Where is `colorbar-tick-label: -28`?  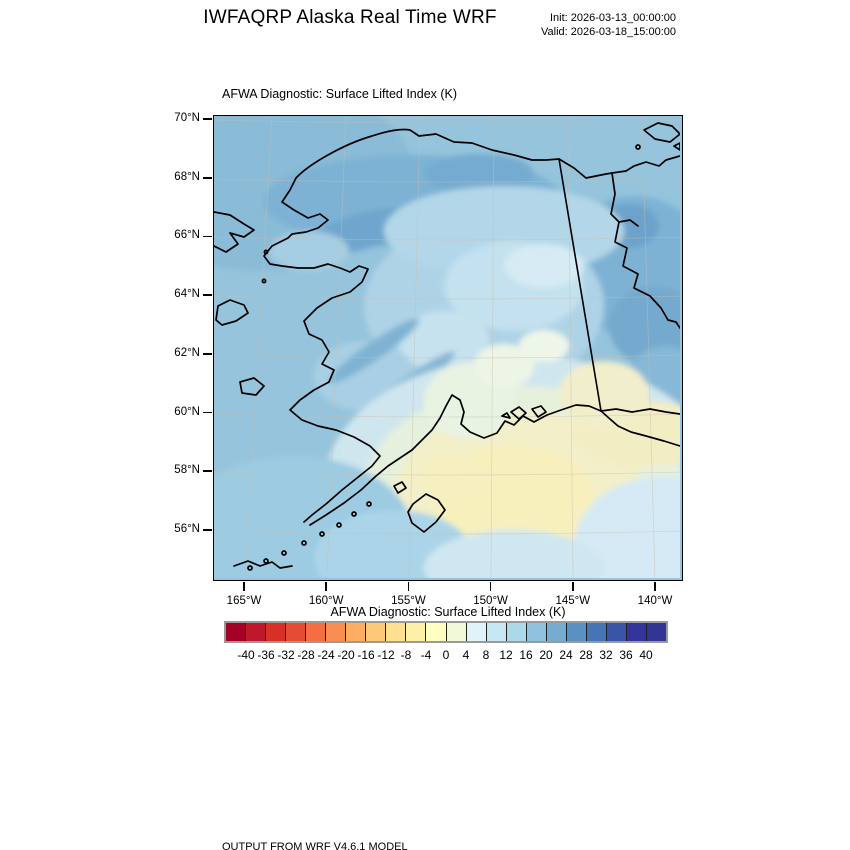
colorbar-tick-label: -28 is located at coordinates (306, 655).